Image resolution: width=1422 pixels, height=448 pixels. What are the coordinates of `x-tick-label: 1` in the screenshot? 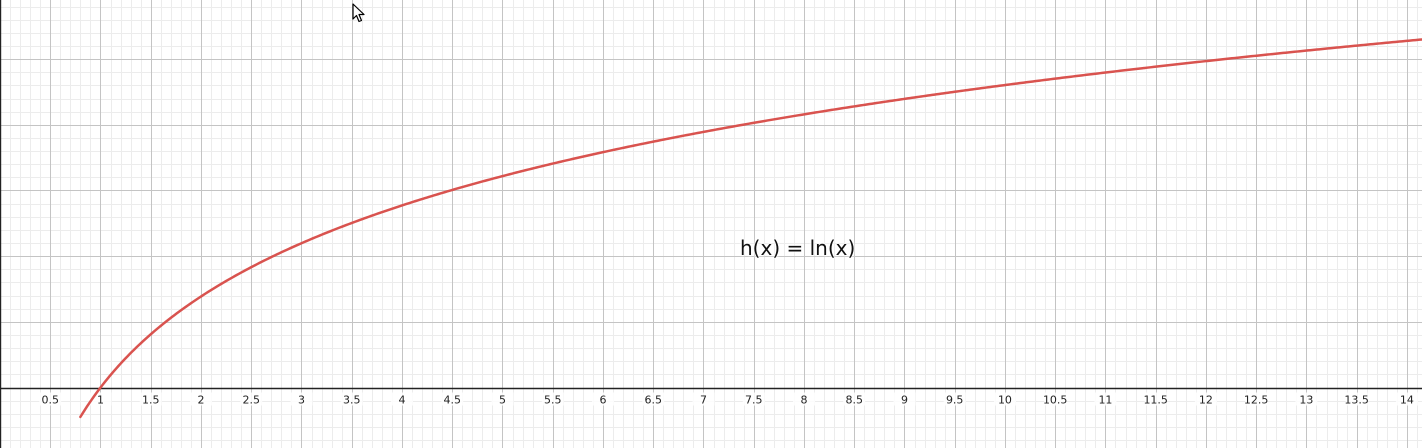 It's located at (100, 400).